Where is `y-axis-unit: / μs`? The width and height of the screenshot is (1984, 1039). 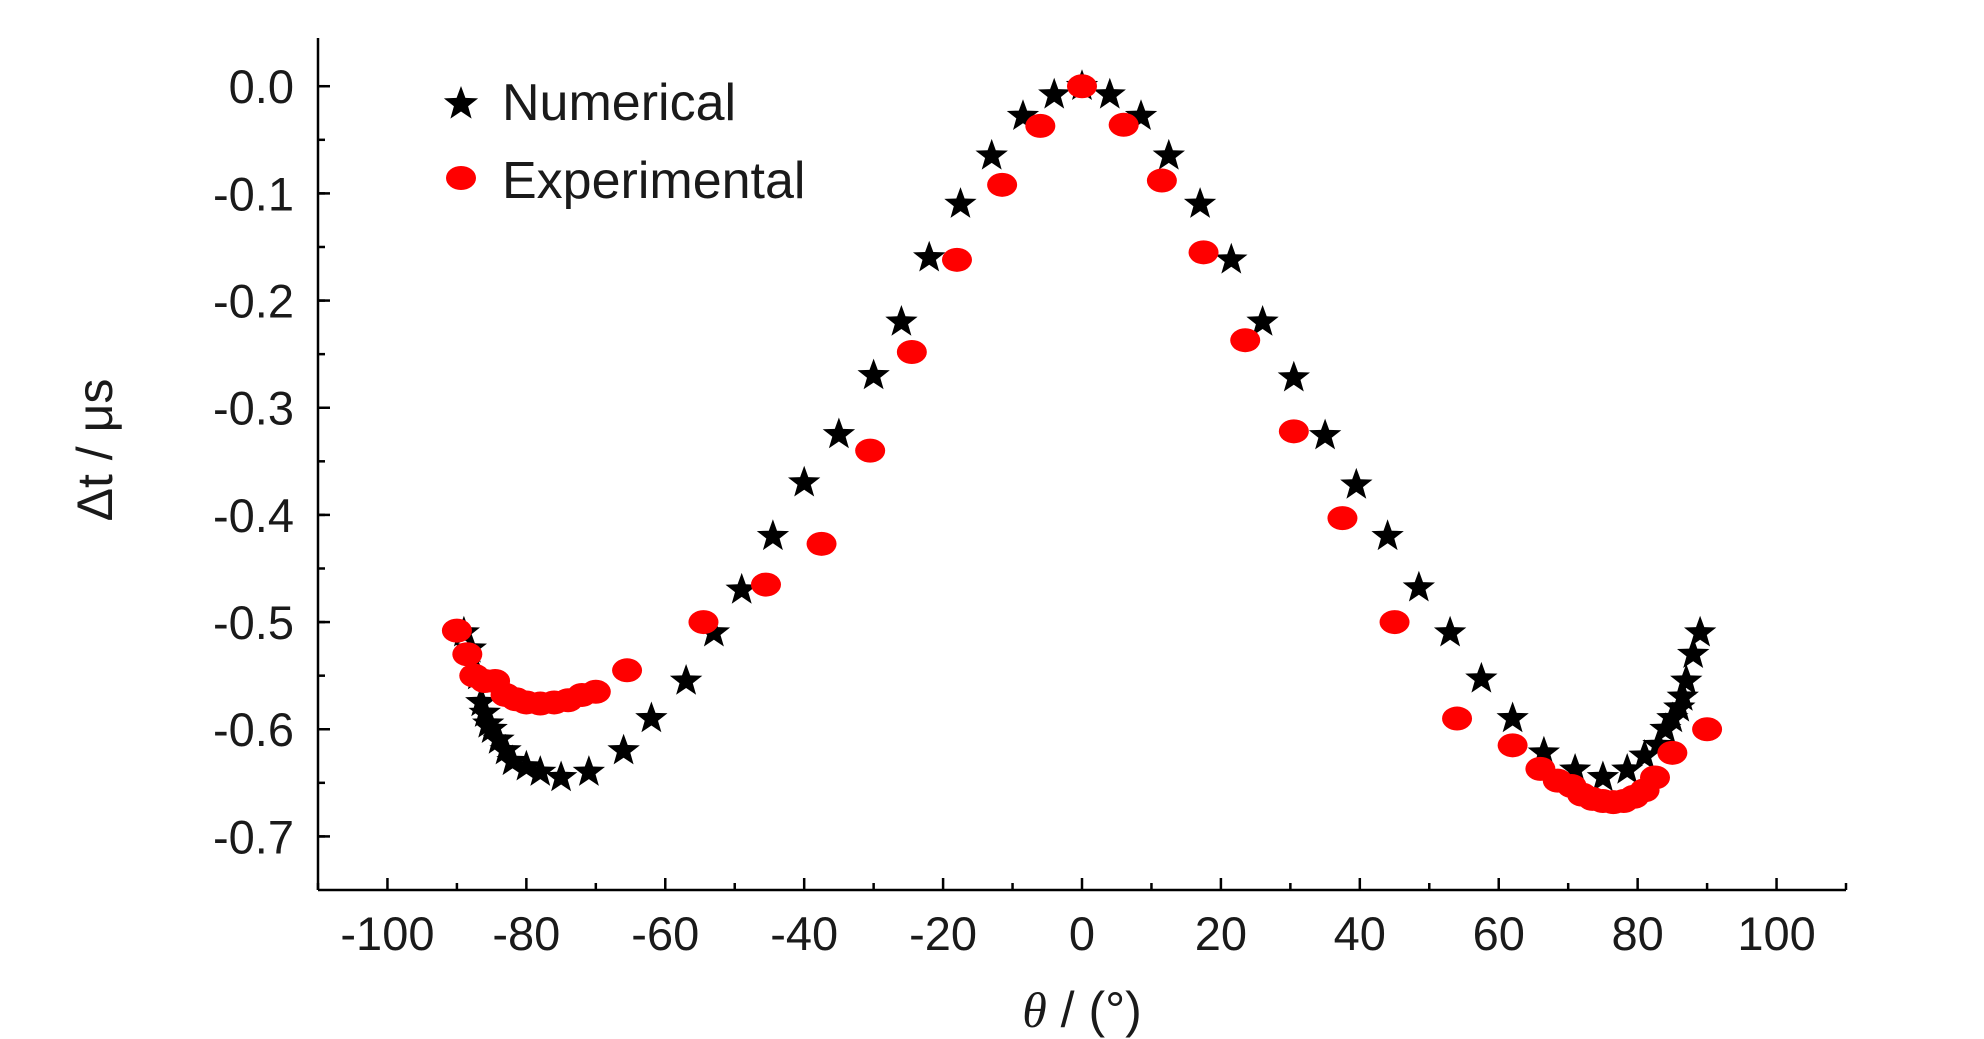
y-axis-unit: / μs is located at coordinates (95, 426).